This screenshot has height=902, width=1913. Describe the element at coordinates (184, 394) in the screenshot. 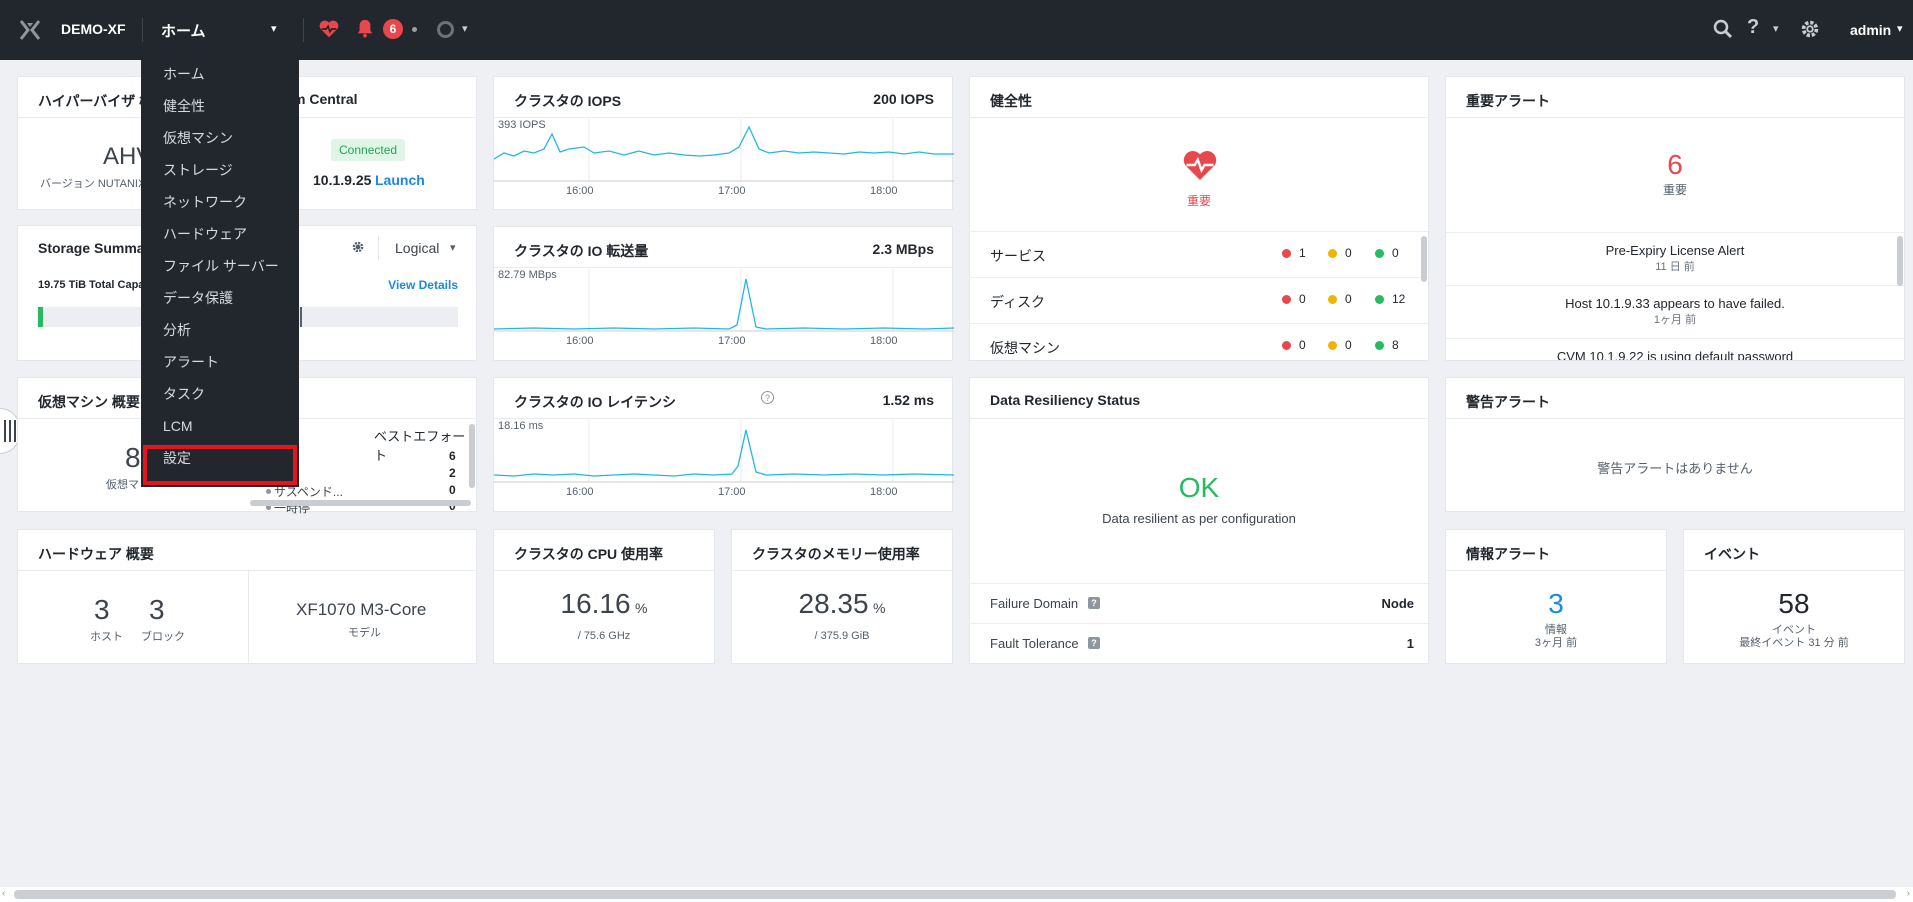

I see `menu-item-tasks: タスク` at that location.